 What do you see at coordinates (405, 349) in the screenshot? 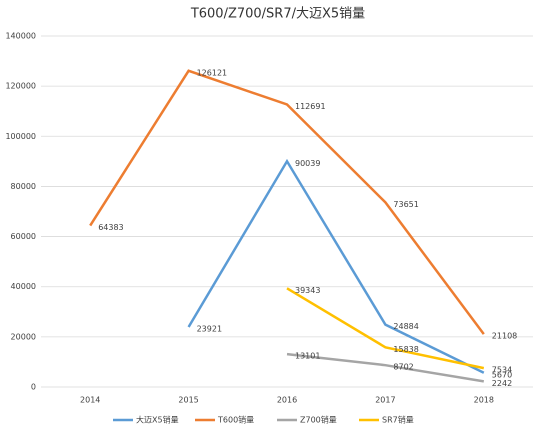
I see `data-label: 15838` at bounding box center [405, 349].